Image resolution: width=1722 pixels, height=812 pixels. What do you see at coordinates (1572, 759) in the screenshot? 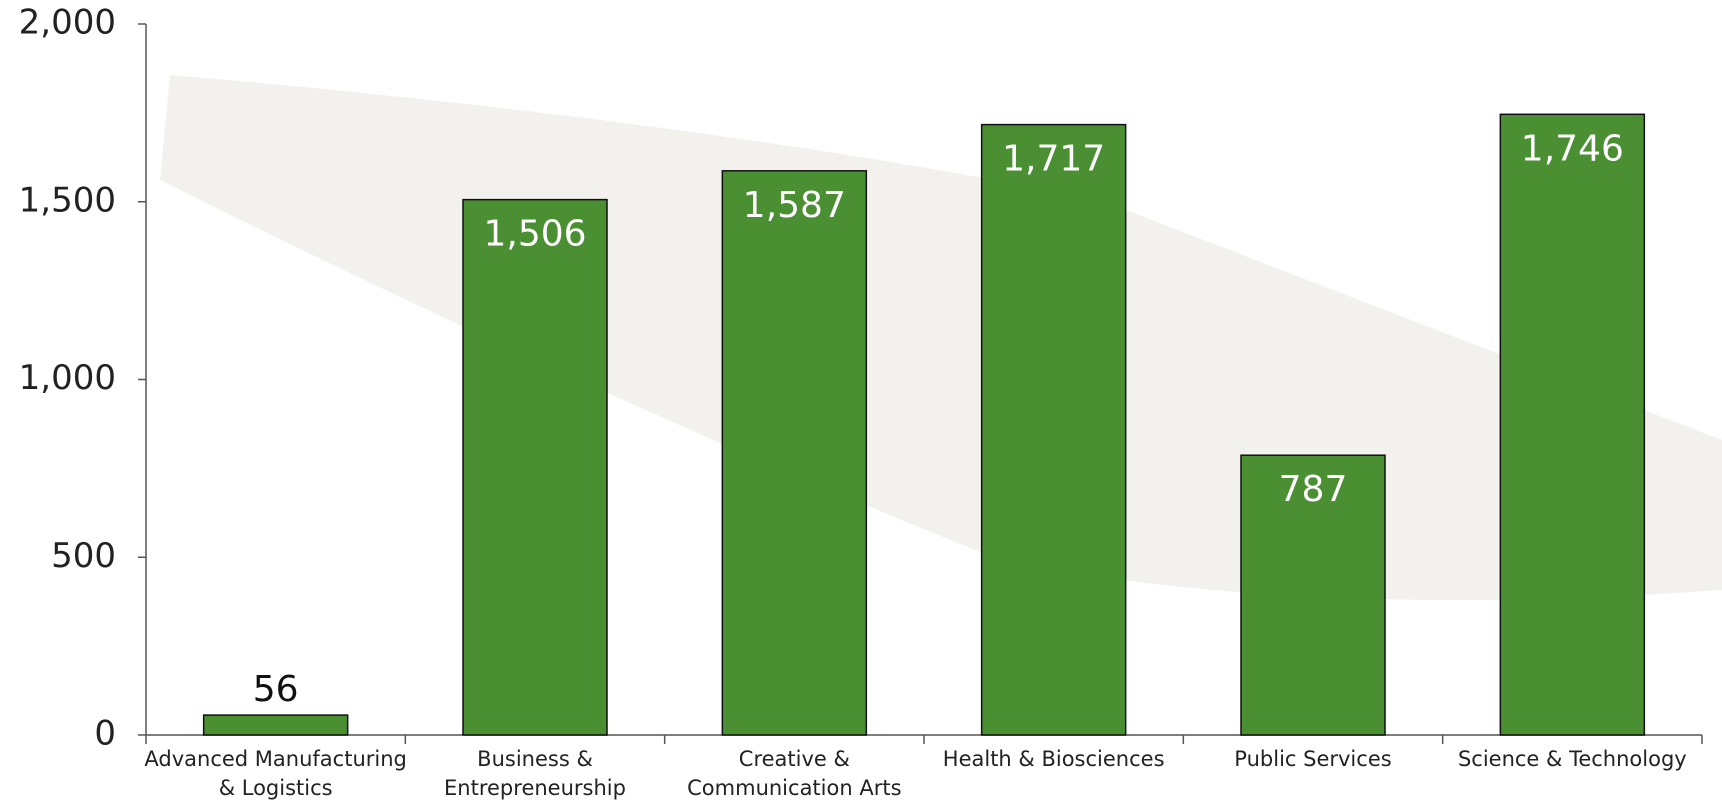
I see `x-tick-label: Science & Technology` at bounding box center [1572, 759].